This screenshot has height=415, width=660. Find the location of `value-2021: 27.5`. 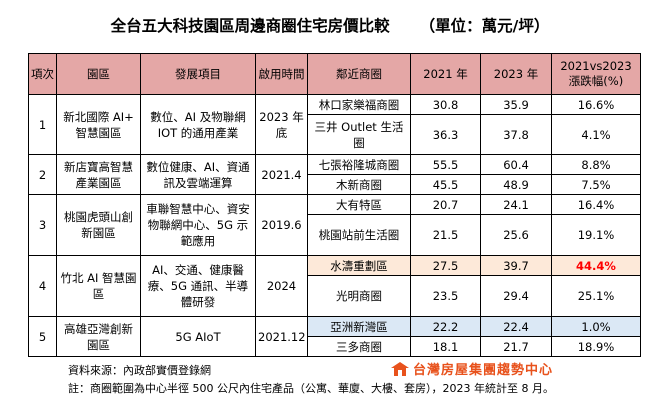

value-2021: 27.5 is located at coordinates (445, 265).